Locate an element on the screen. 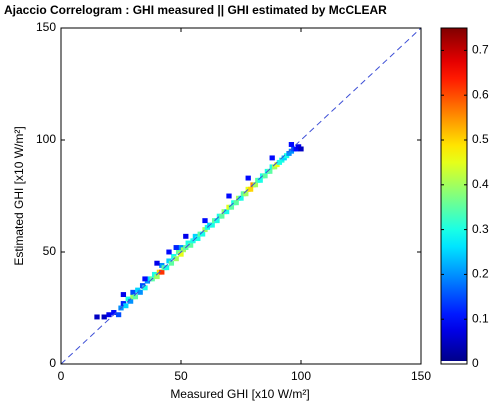 This screenshot has height=406, width=493. colorbar-tick-label: 0.4 is located at coordinates (480, 184).